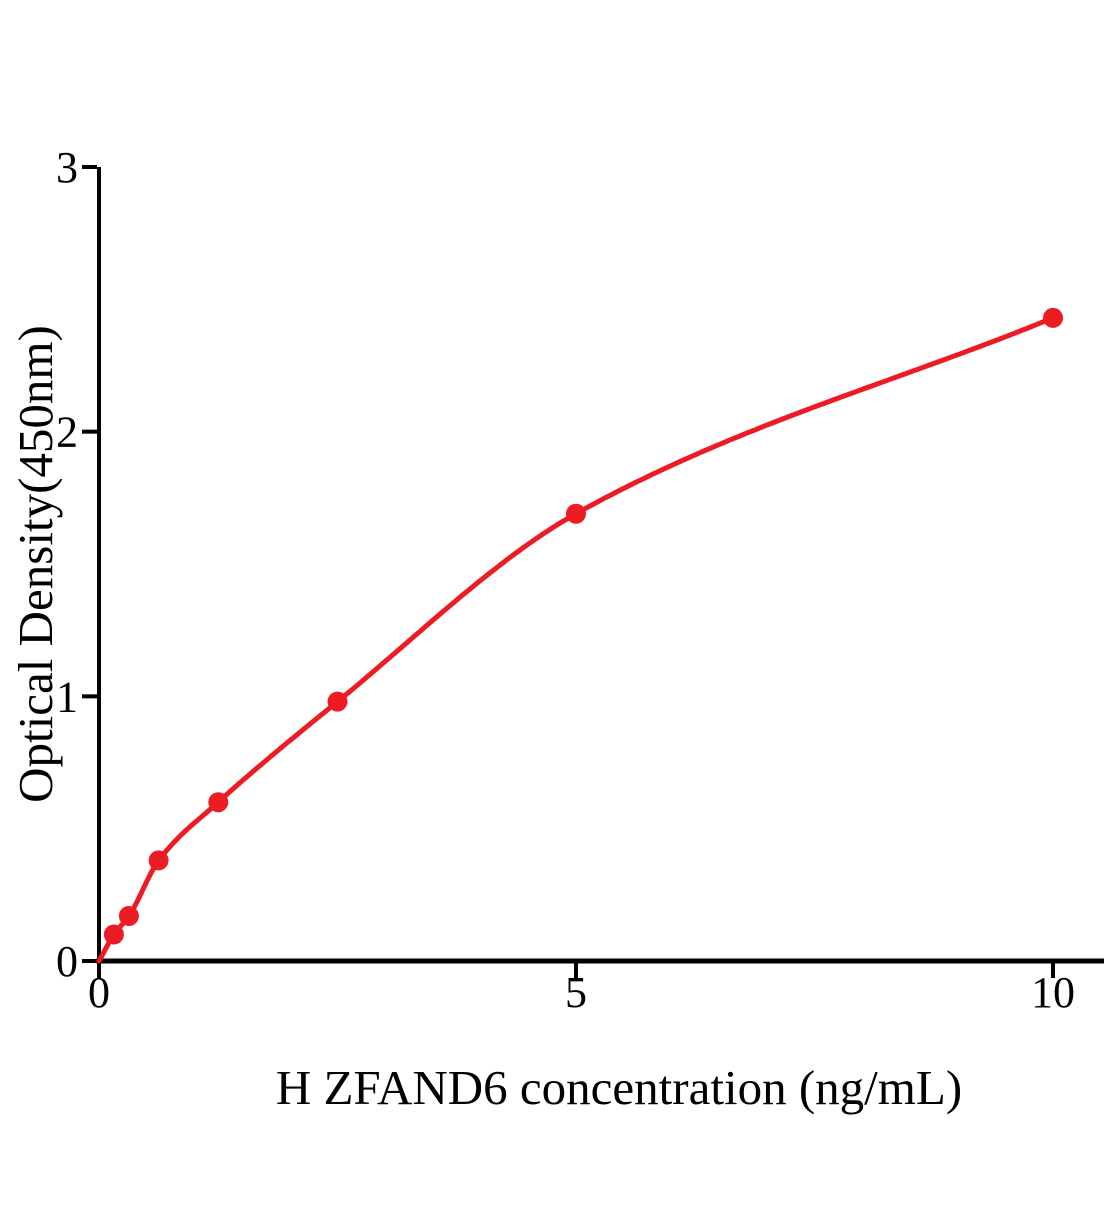 Image resolution: width=1104 pixels, height=1205 pixels. What do you see at coordinates (99, 992) in the screenshot?
I see `x-tick-label: 0` at bounding box center [99, 992].